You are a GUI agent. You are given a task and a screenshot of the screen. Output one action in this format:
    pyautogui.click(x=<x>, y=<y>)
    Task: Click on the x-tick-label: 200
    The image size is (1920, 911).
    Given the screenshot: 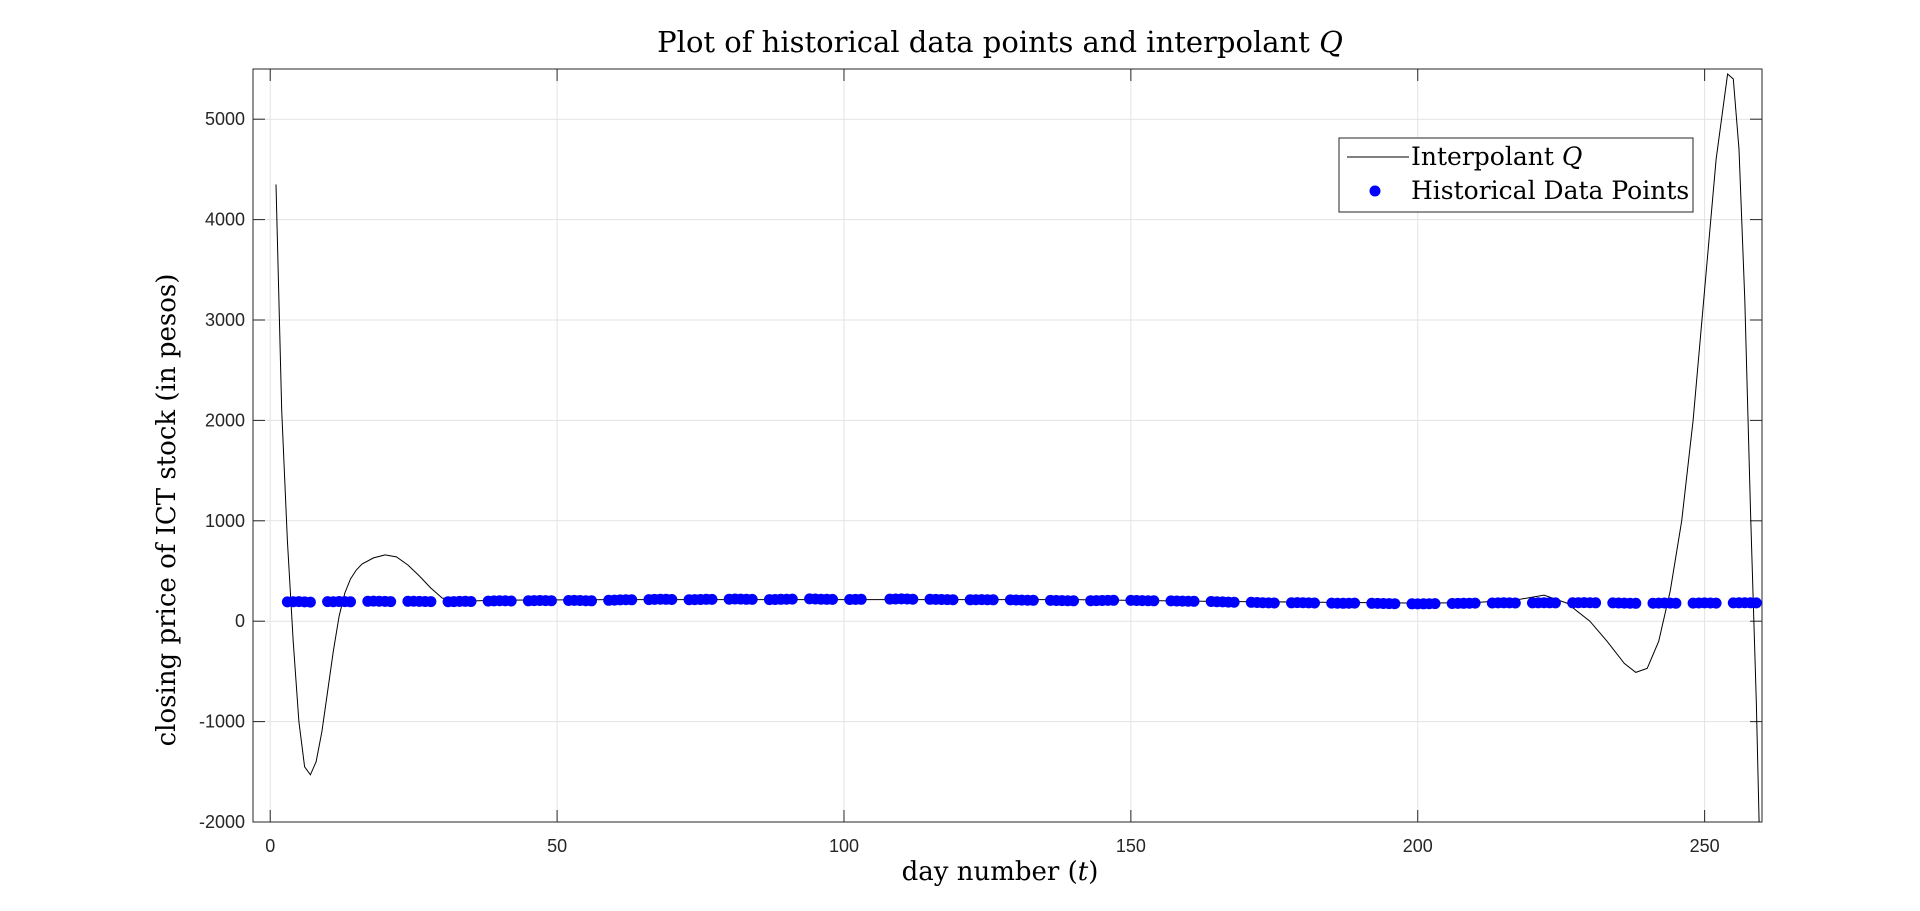 What is the action you would take?
    pyautogui.click(x=1418, y=846)
    